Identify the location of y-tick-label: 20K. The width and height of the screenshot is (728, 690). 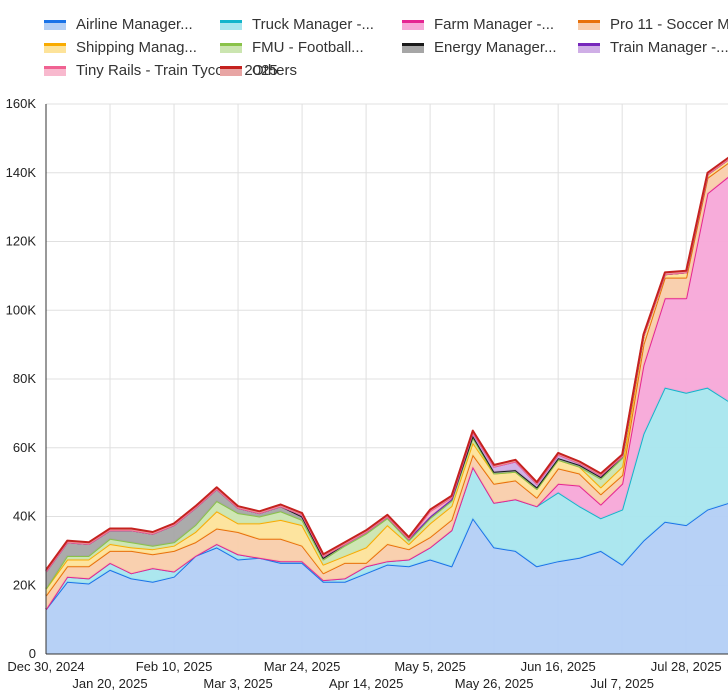
(24, 584).